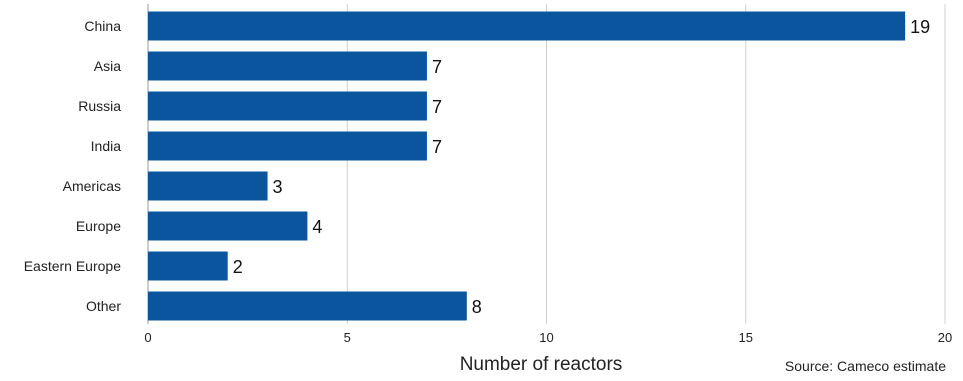  I want to click on value-label: 8, so click(477, 307).